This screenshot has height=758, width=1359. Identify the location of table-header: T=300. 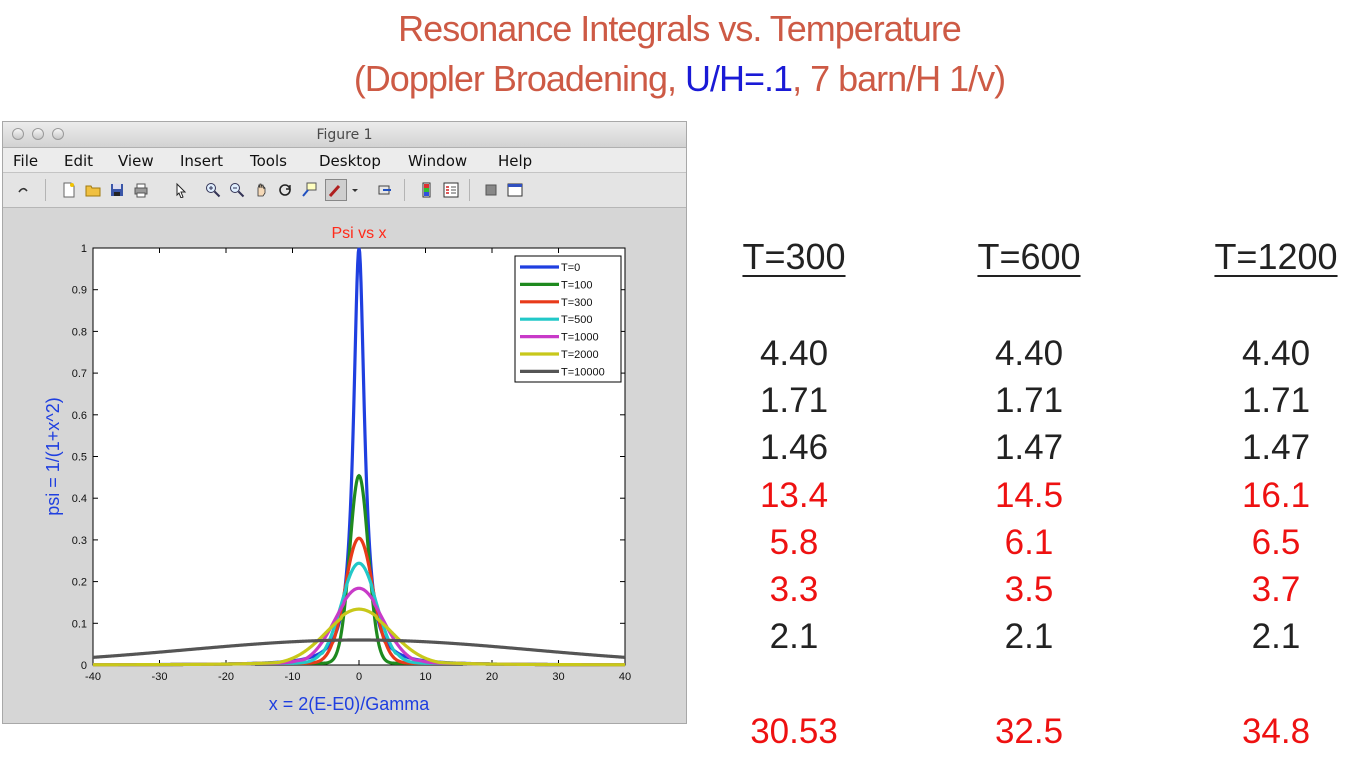
(794, 256).